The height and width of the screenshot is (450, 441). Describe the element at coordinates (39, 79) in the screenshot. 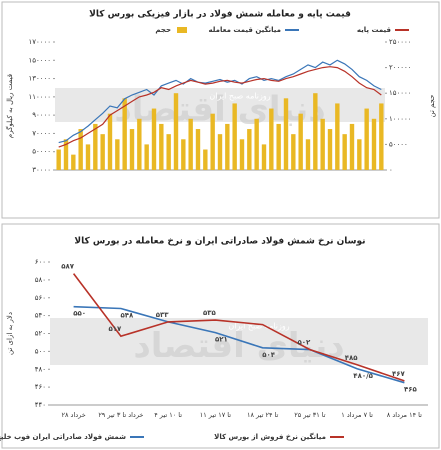

I see `y-tick-label: ۱۳۰۰۰۰` at that location.